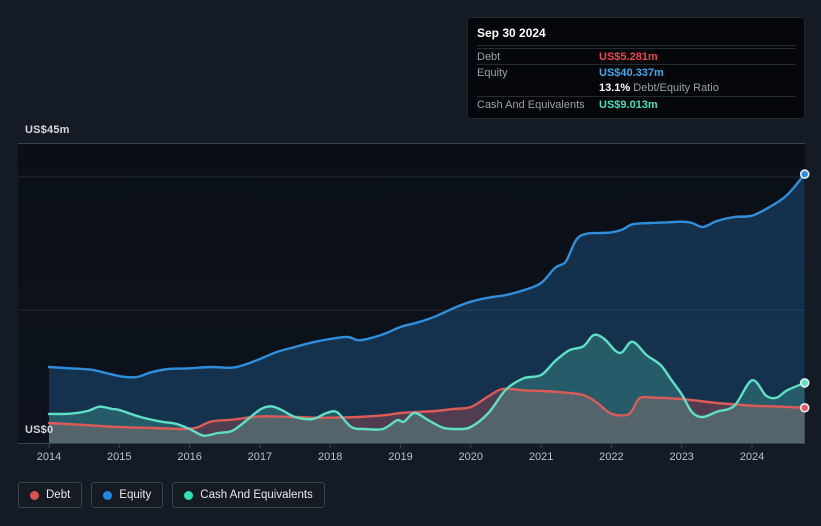 This screenshot has height=526, width=821. What do you see at coordinates (260, 457) in the screenshot?
I see `x-axis-label-2017: 2017` at bounding box center [260, 457].